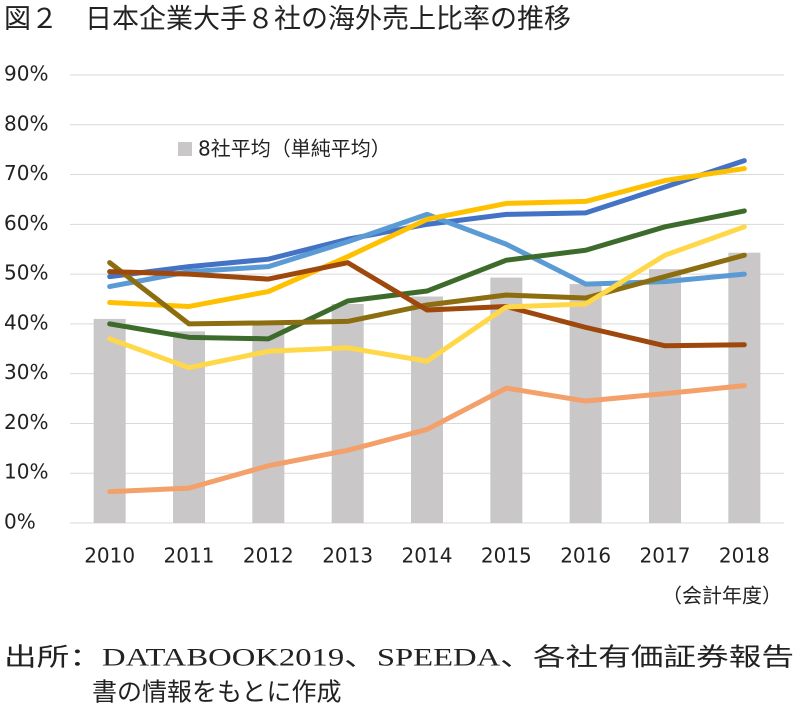  Describe the element at coordinates (26, 74) in the screenshot. I see `y-tick-label: 90%` at that location.